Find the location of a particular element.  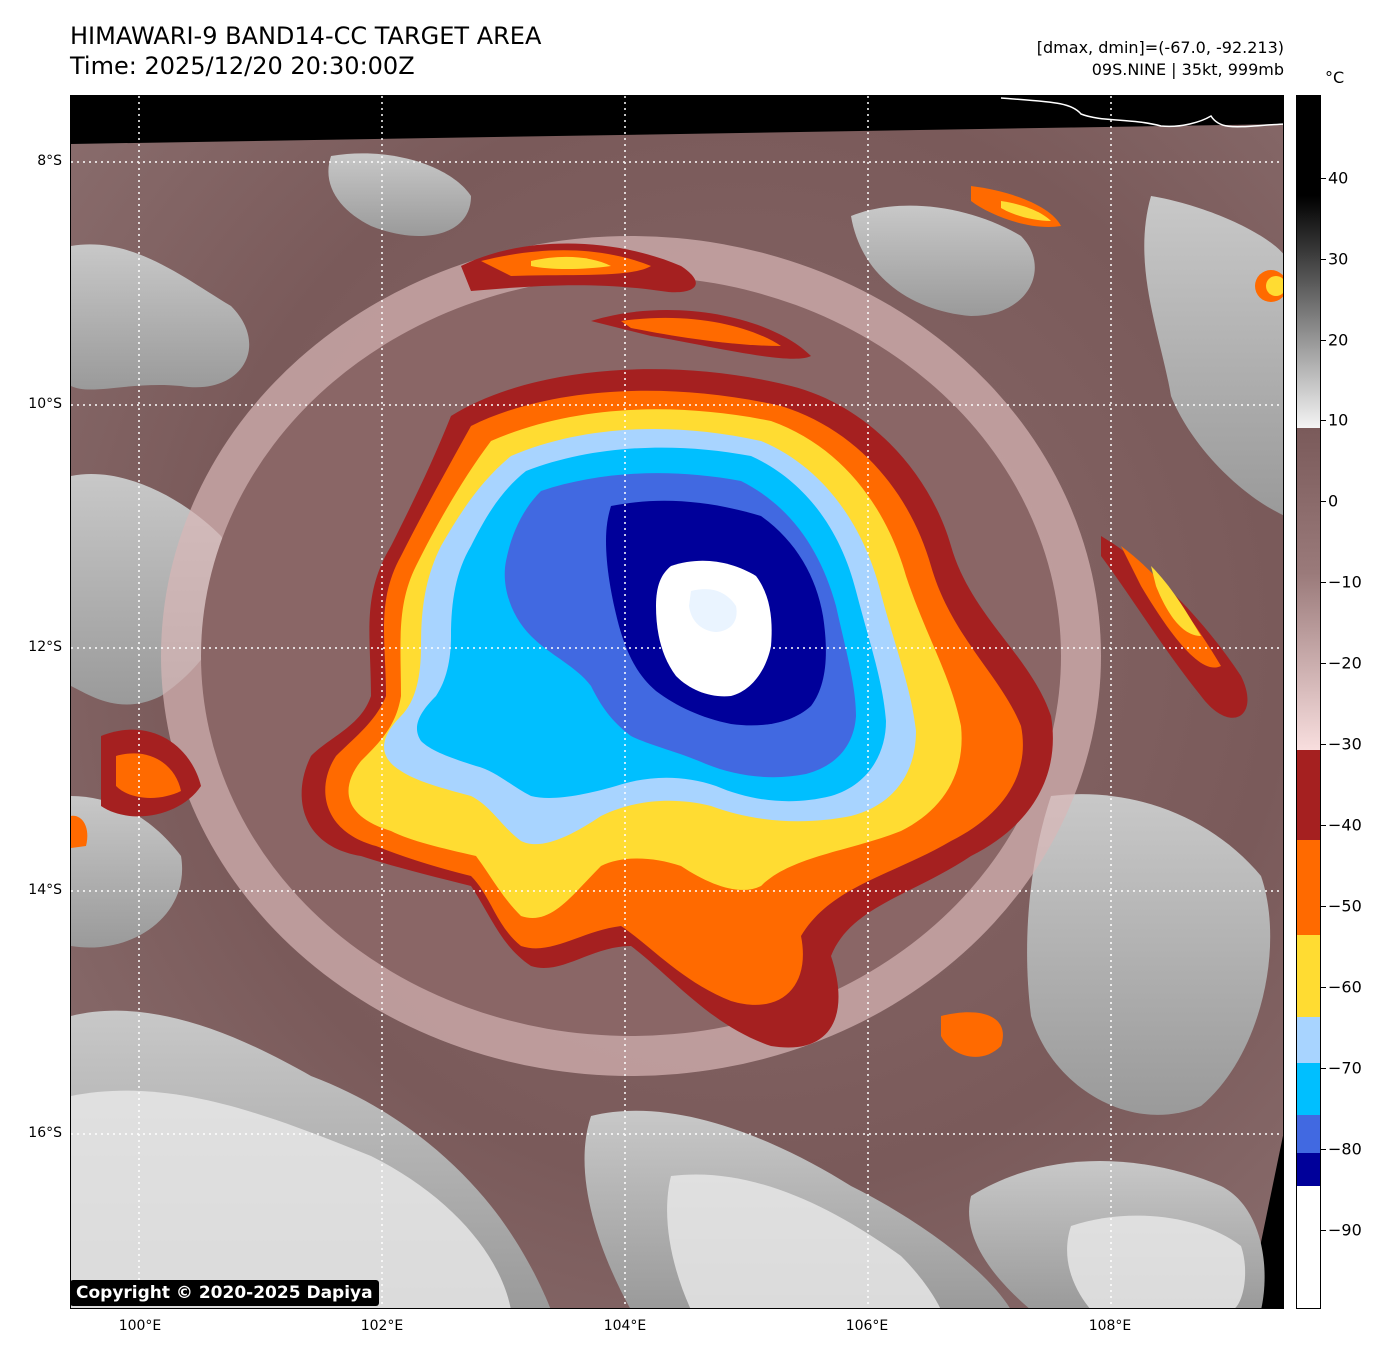

lon-label-102e: 102°E is located at coordinates (382, 1326).